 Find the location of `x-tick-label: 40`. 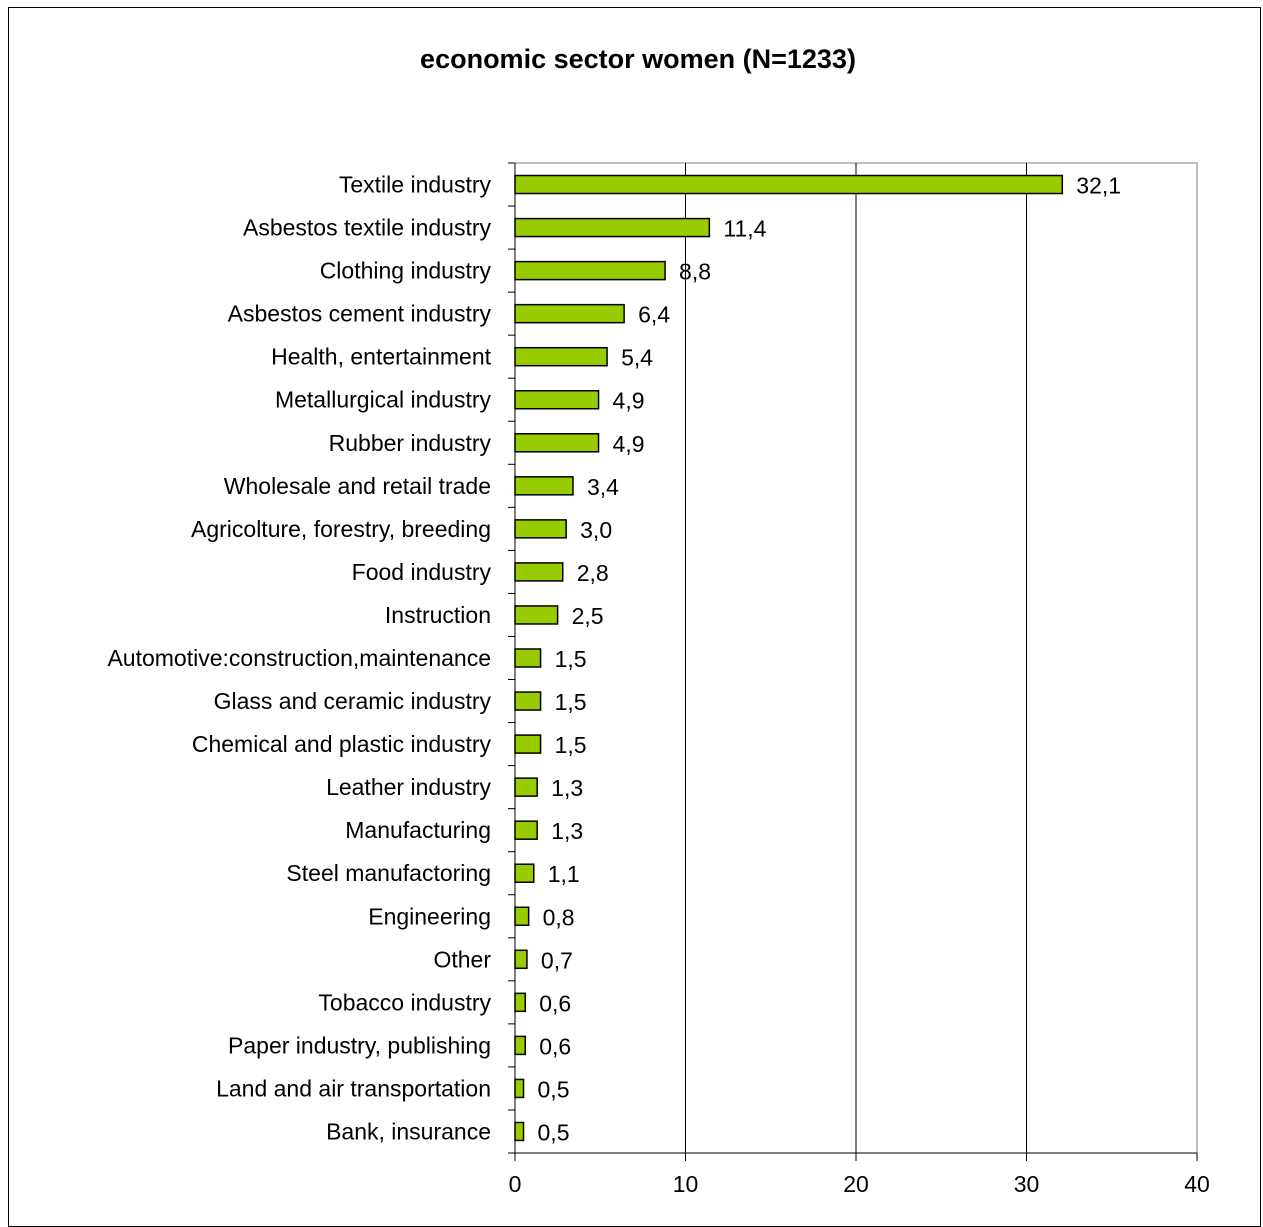

x-tick-label: 40 is located at coordinates (1197, 1184).